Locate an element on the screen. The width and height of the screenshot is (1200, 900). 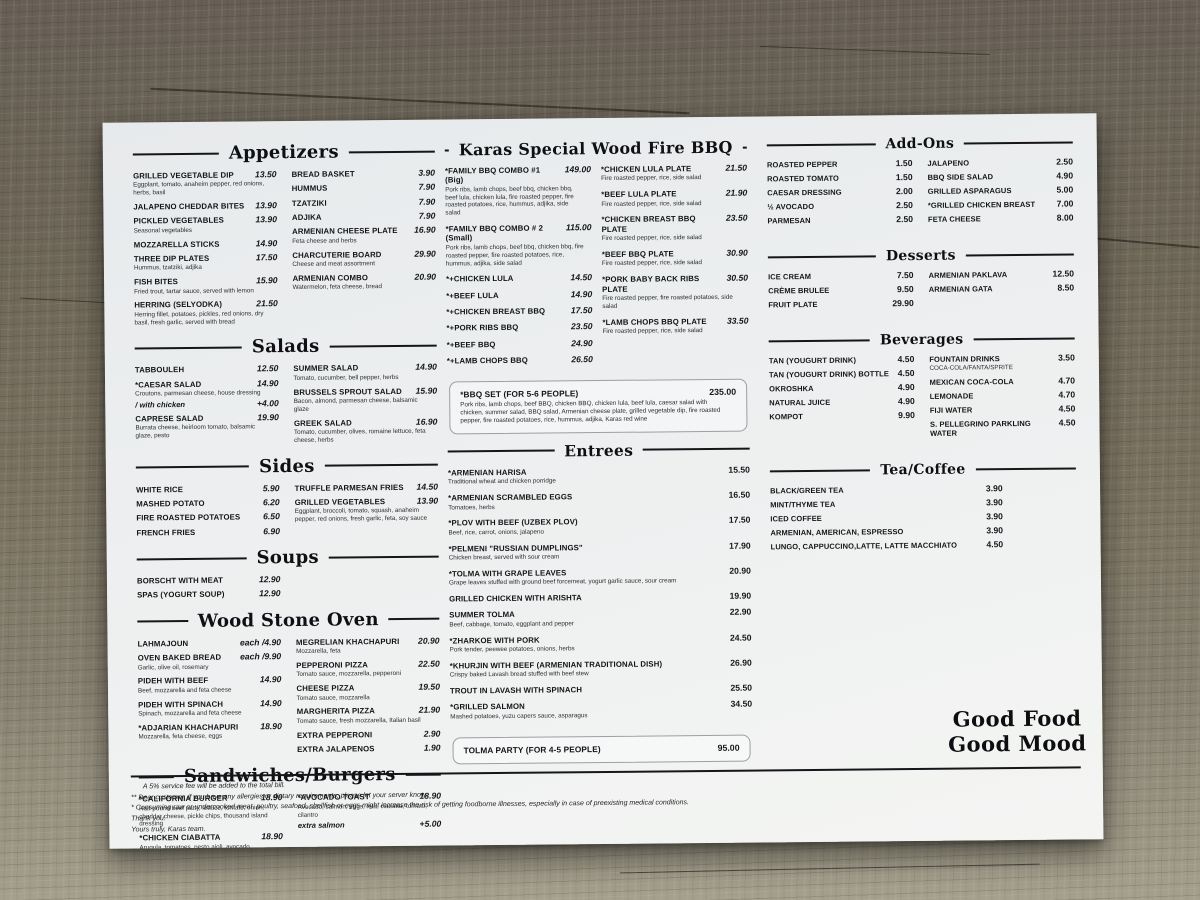
item-name: LEMONADE is located at coordinates (951, 396).